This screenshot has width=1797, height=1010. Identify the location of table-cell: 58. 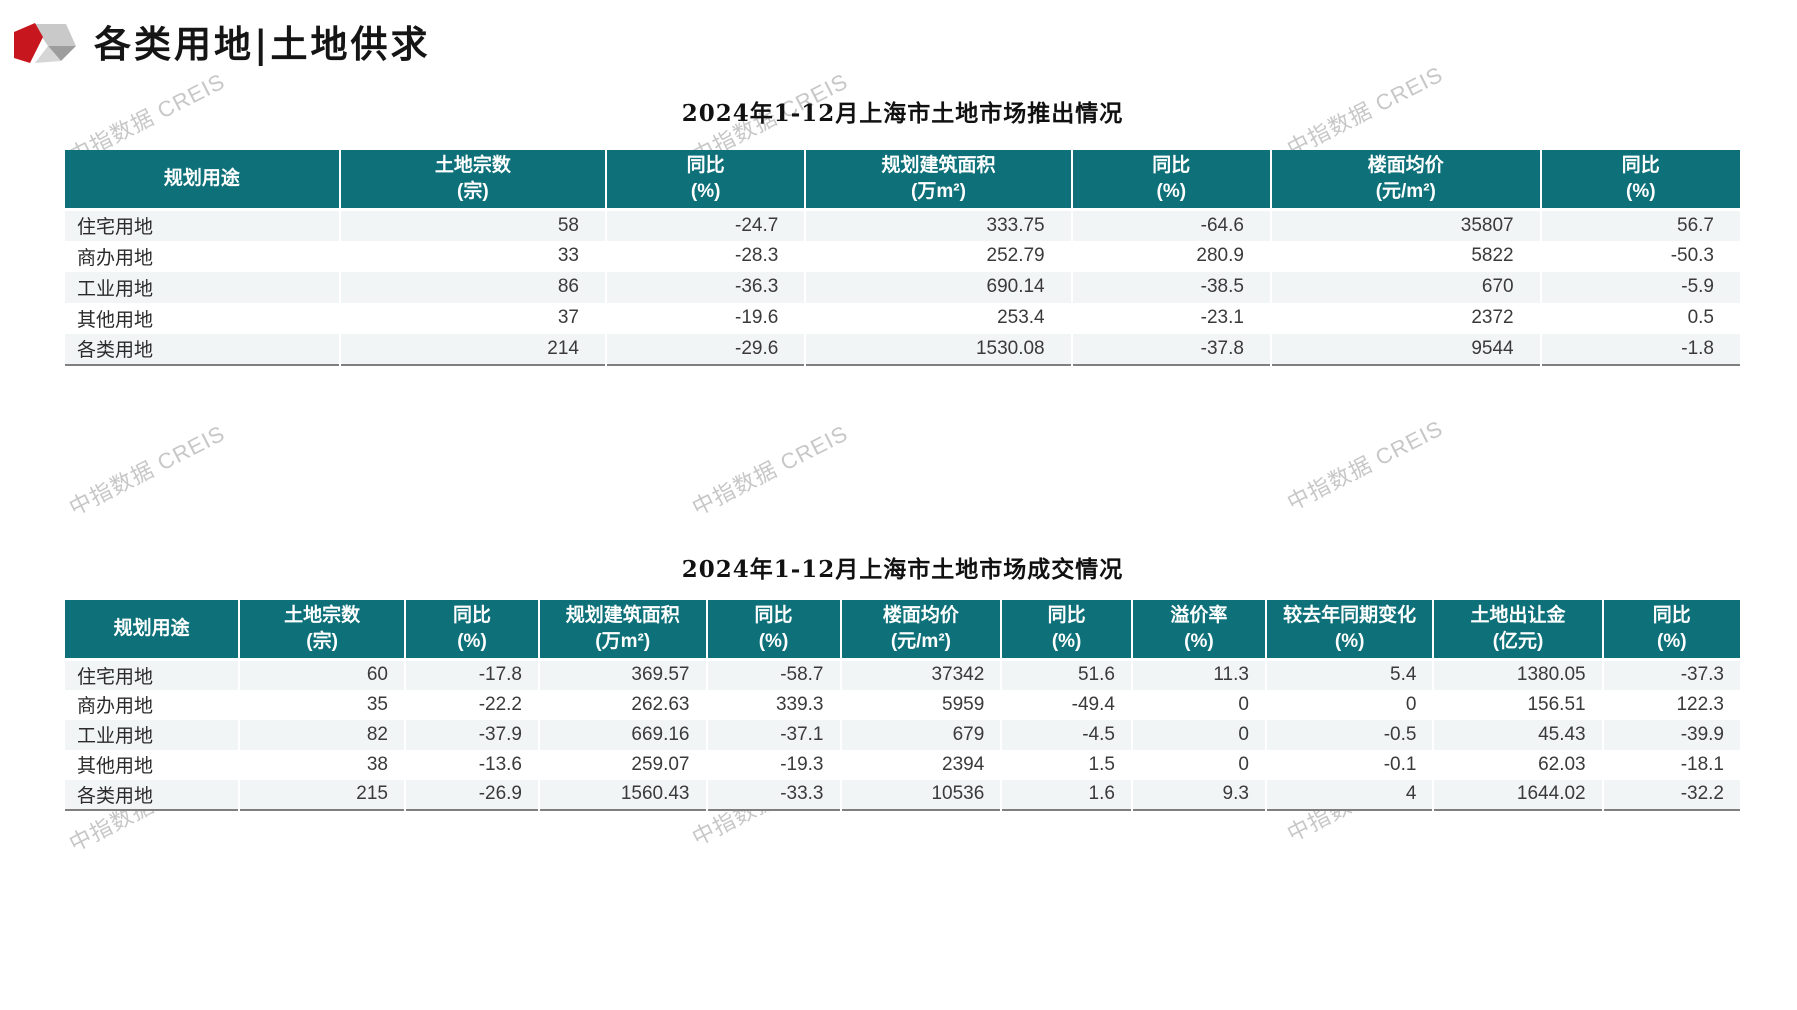
(473, 225).